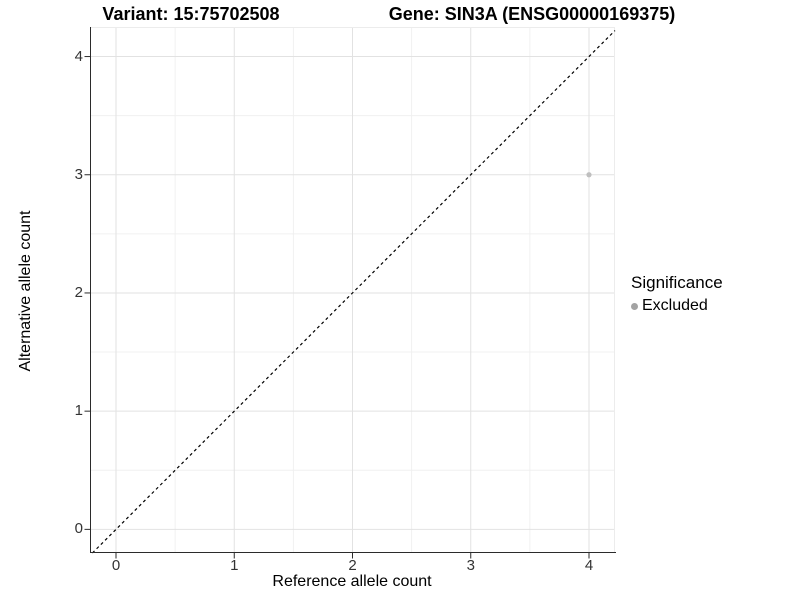 The width and height of the screenshot is (800, 600). Describe the element at coordinates (116, 565) in the screenshot. I see `x-tick-label: 0` at that location.